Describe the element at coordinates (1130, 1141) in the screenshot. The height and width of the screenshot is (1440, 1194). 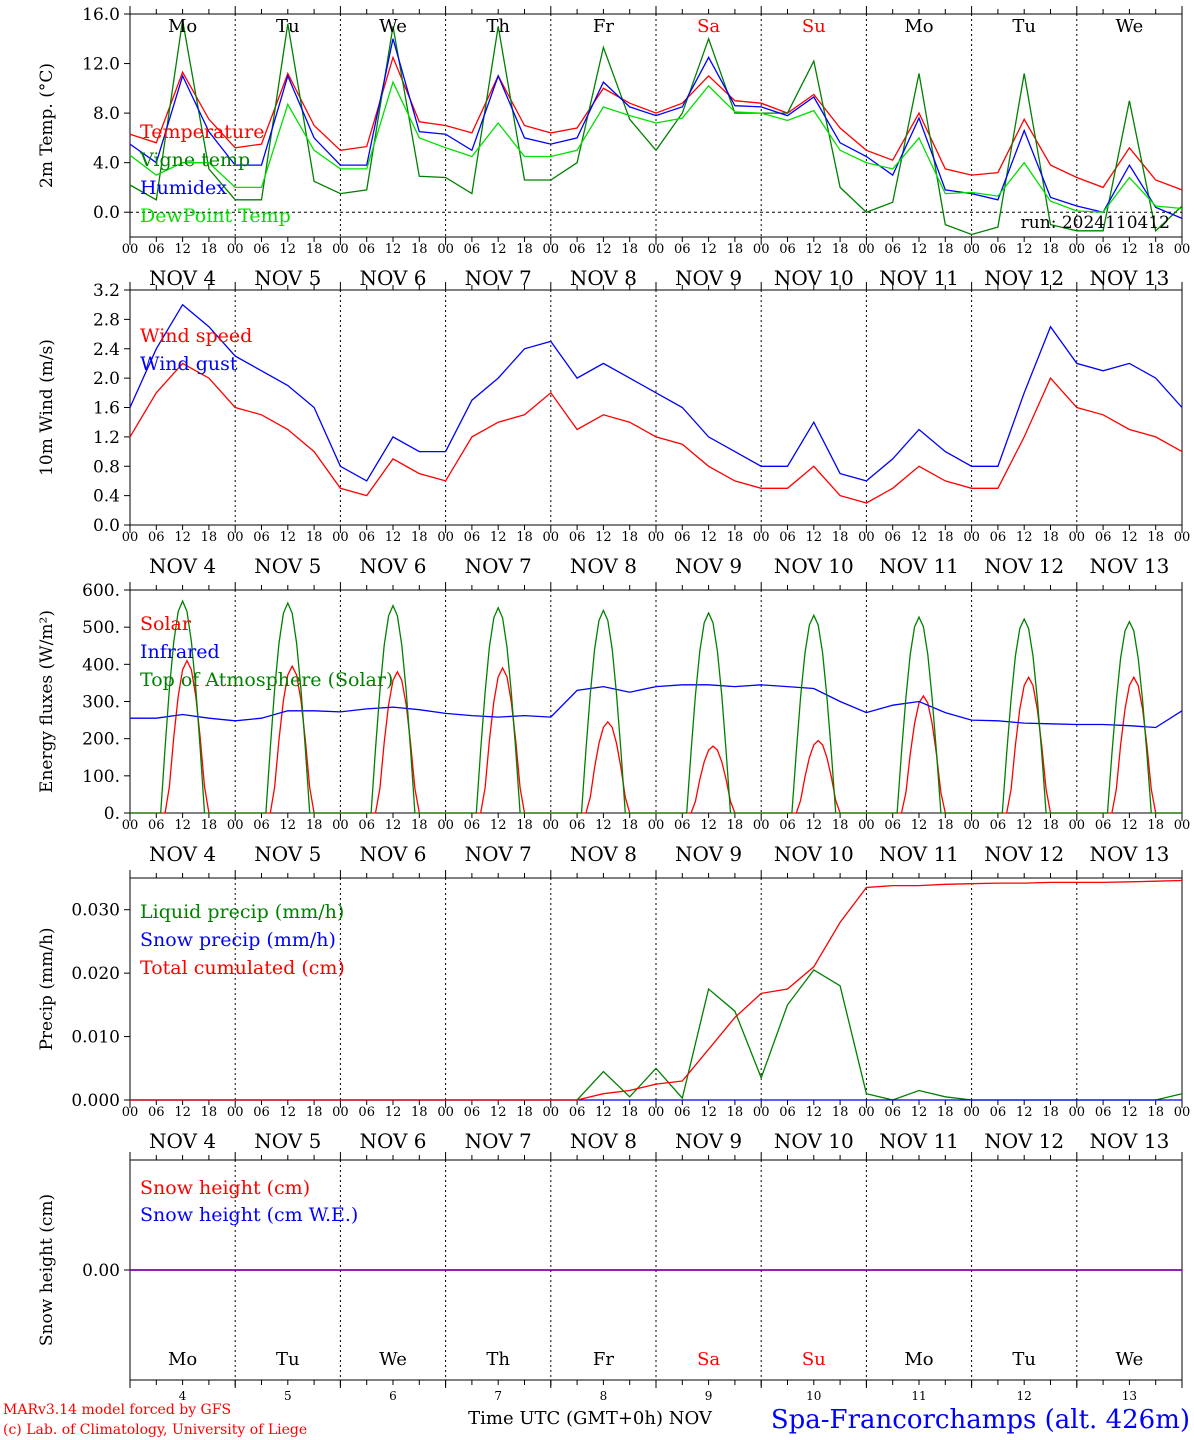
I see `date-label: NOV 13` at that location.